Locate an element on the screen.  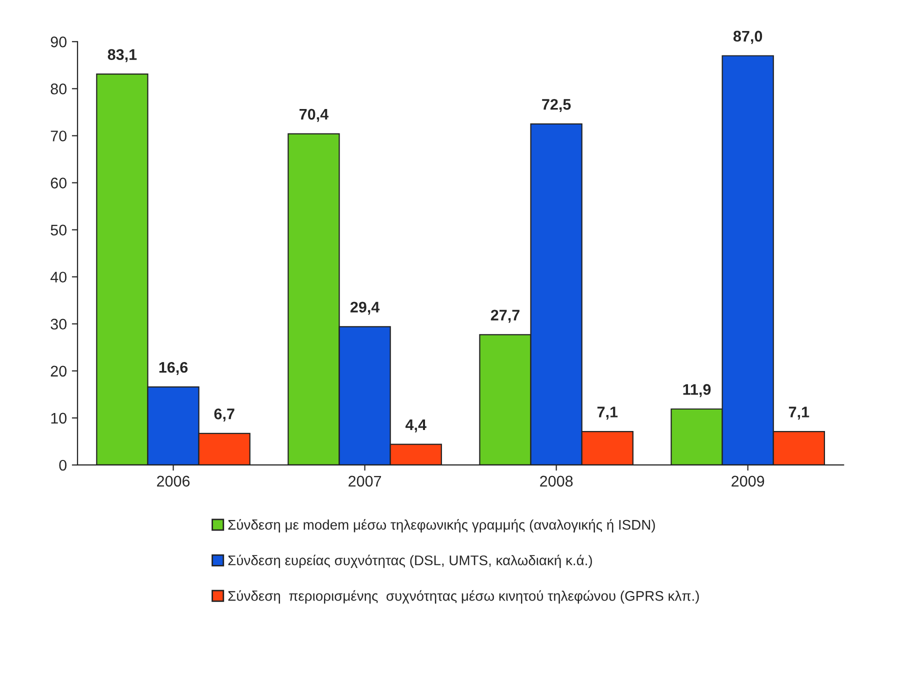
y-tick-label: 90 is located at coordinates (58, 42).